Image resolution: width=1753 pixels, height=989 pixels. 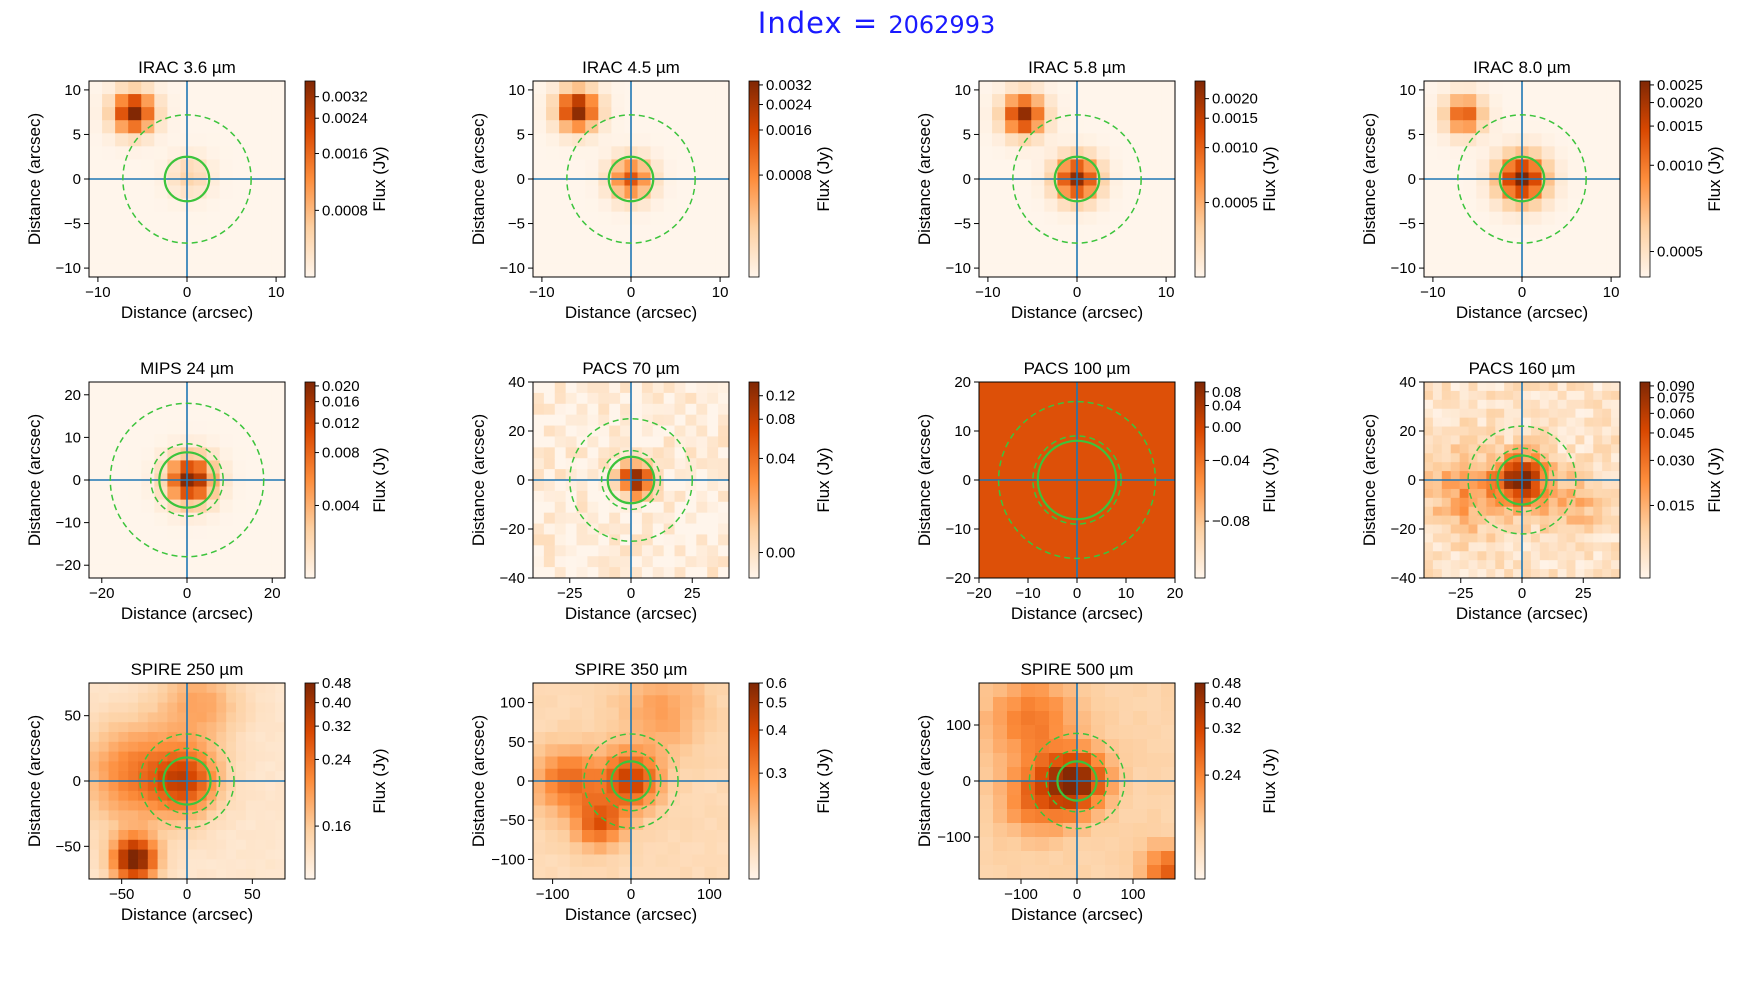 What do you see at coordinates (187, 613) in the screenshot?
I see `x-axis-label: Distance (arcsec)` at bounding box center [187, 613].